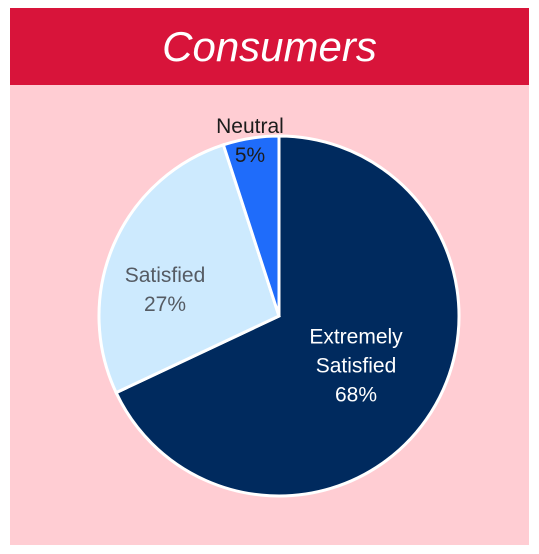 The height and width of the screenshot is (554, 539). I want to click on category-label: Neutral, so click(250, 126).